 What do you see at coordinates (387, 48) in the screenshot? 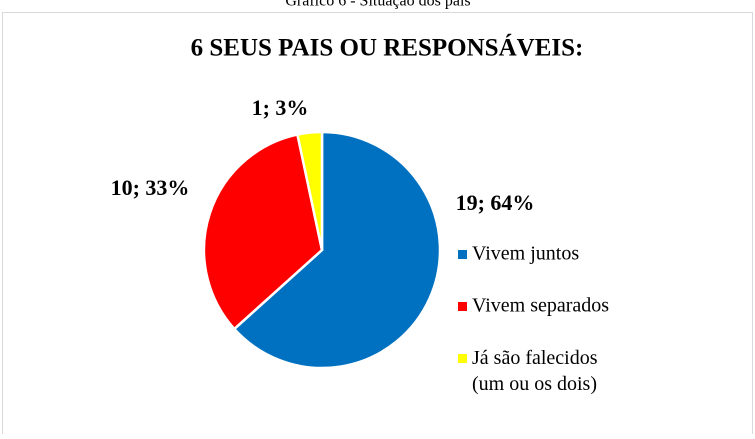
I see `chart-title: 6 SEUS PAIS OU RESPONSÁVEIS:` at bounding box center [387, 48].